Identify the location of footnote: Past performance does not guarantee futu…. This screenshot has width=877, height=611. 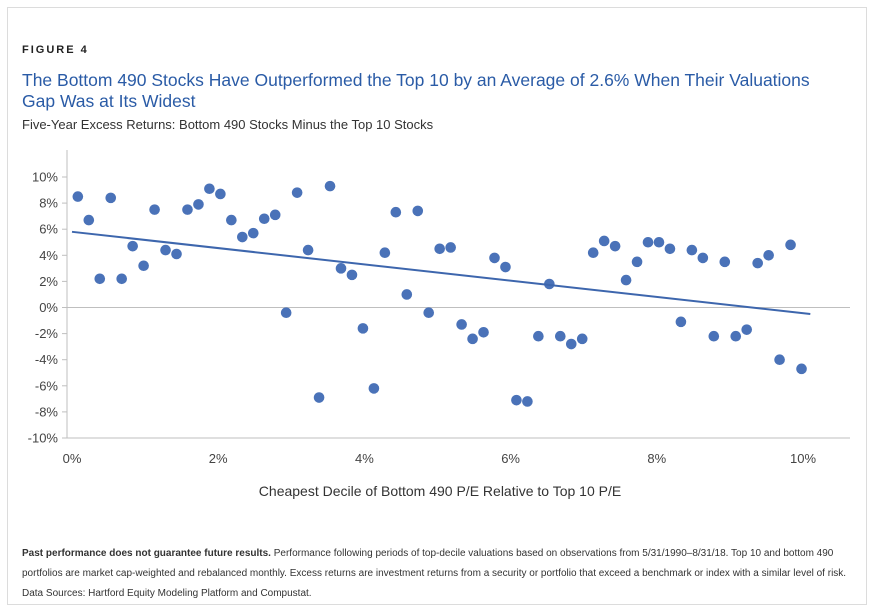
(437, 574).